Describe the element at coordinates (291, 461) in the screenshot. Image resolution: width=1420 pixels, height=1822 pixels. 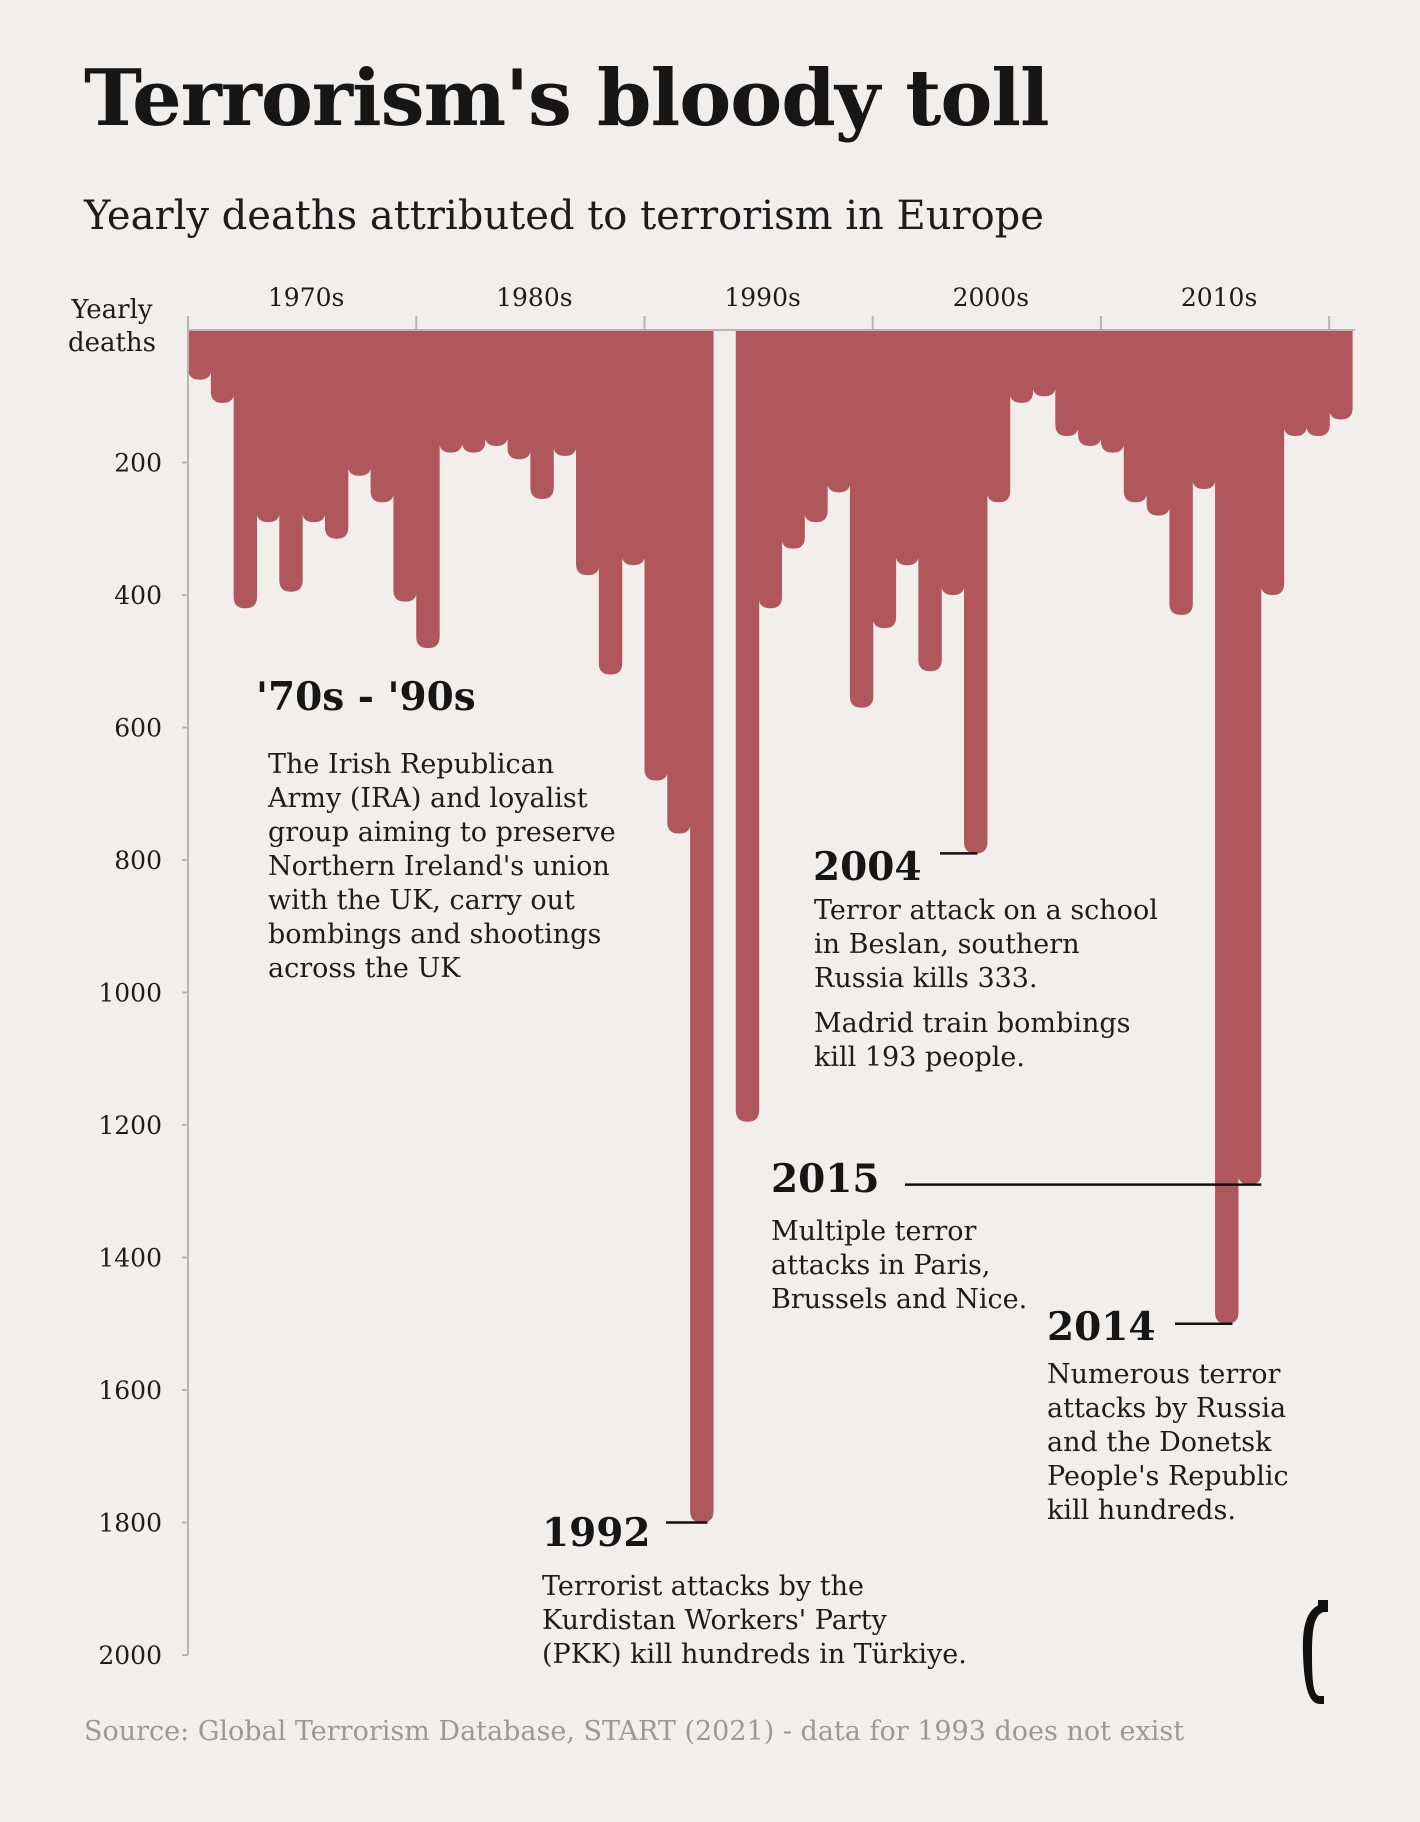
I see `bar-1974` at that location.